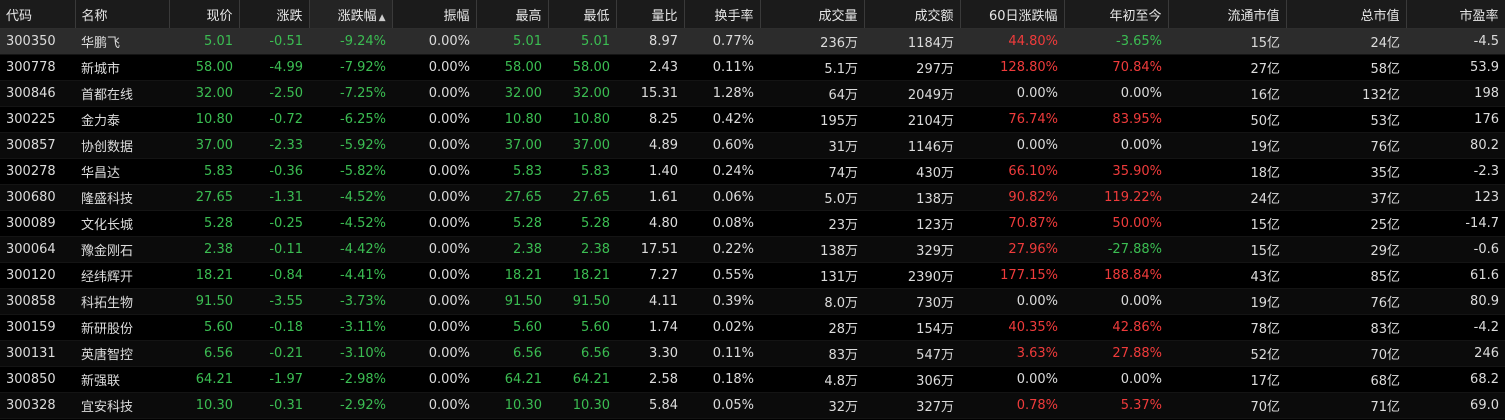  I want to click on col-header-turnover: 换手率, so click(722, 14).